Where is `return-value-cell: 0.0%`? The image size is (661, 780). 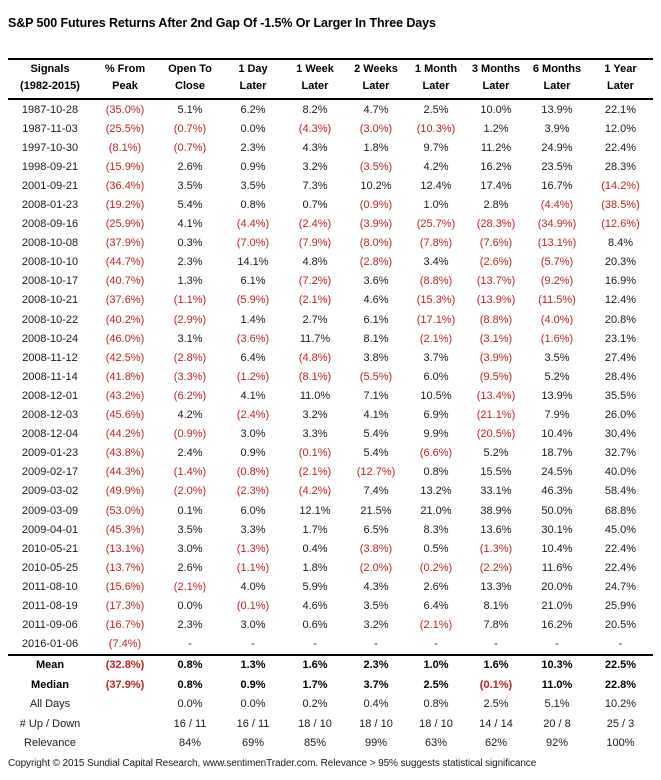
return-value-cell: 0.0% is located at coordinates (190, 605).